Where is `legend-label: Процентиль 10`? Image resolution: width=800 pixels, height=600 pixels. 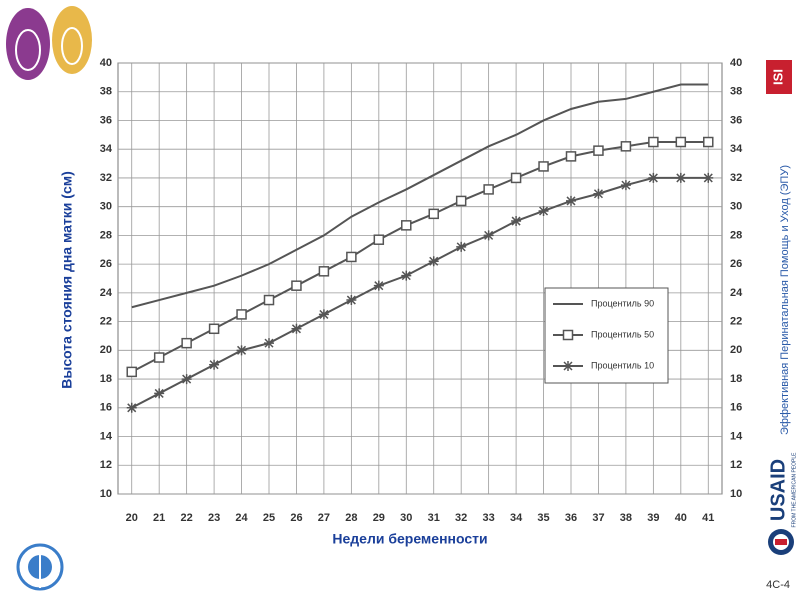
legend-label: Процентиль 10 is located at coordinates (622, 365).